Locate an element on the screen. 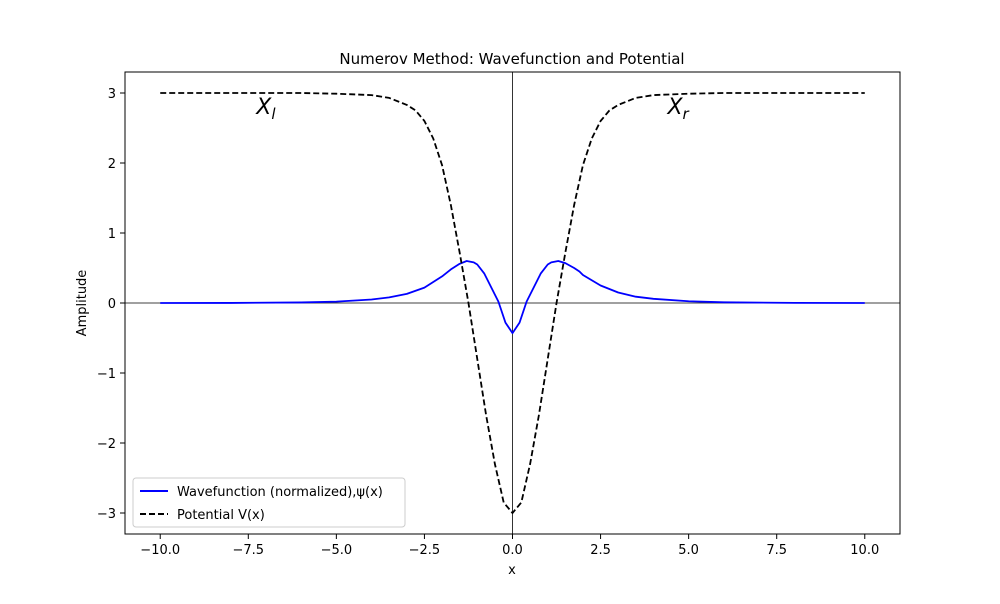  x-tick-label: −2.5 is located at coordinates (425, 550).